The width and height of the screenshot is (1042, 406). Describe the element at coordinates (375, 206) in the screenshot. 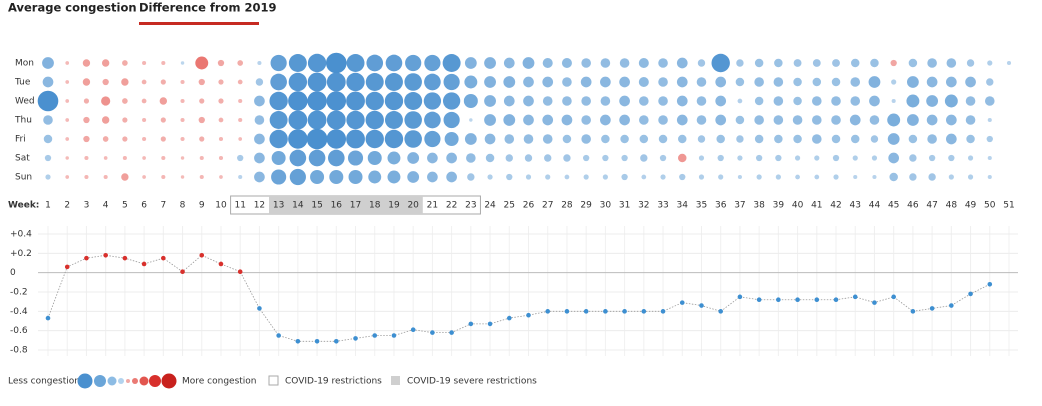

I see `week-label: 18` at that location.